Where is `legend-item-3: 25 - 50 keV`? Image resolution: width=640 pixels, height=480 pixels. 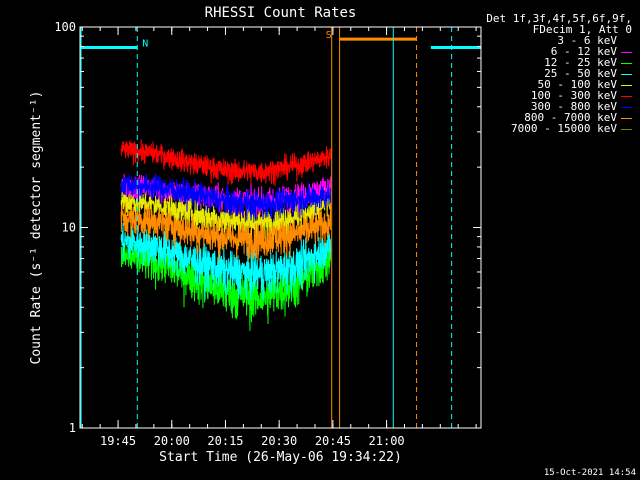
legend-item-3: 25 - 50 keV is located at coordinates (559, 73).